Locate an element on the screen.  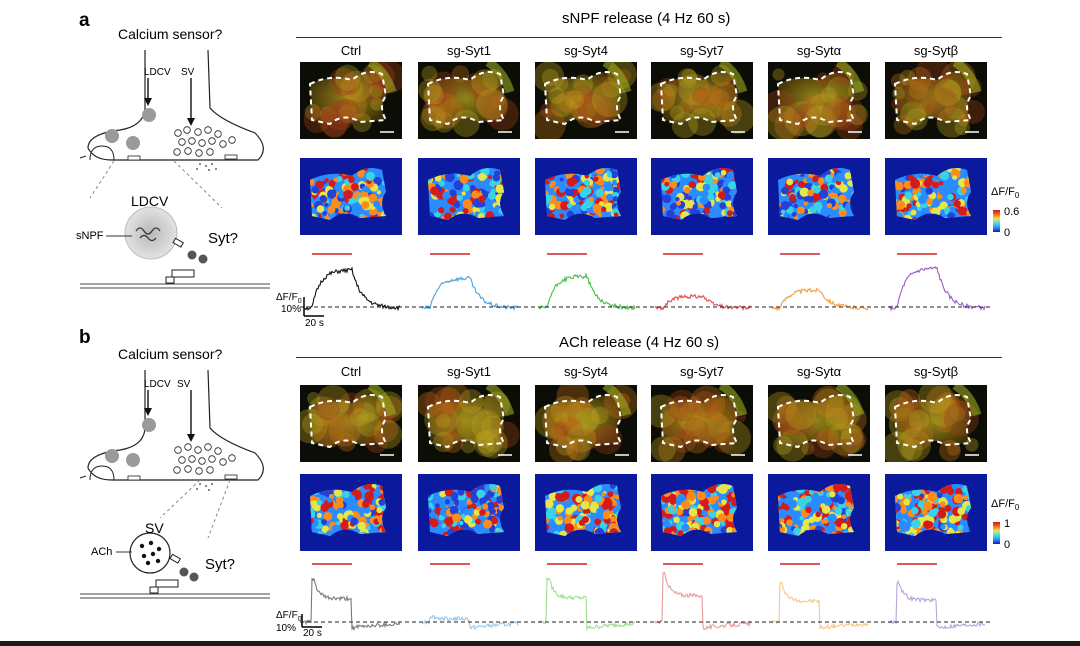
scale-yvalue-b: 10% is located at coordinates (286, 628).